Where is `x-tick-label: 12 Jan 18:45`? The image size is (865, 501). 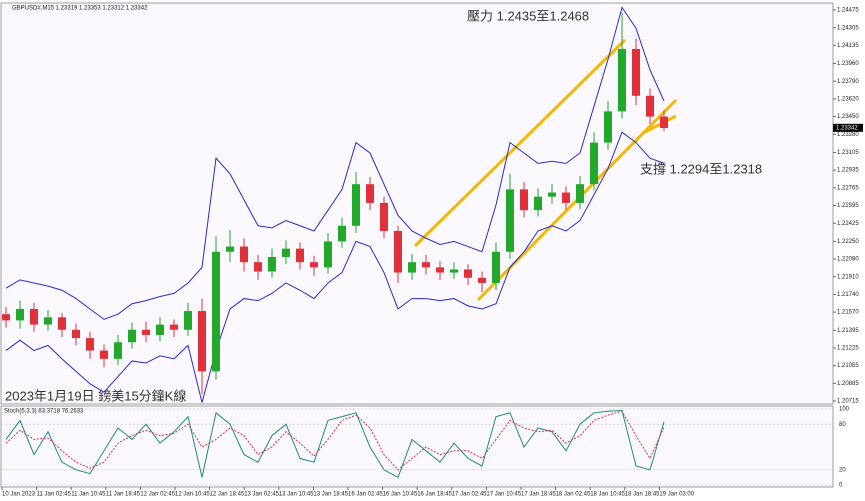
x-tick-label: 12 Jan 18:45 is located at coordinates (227, 495).